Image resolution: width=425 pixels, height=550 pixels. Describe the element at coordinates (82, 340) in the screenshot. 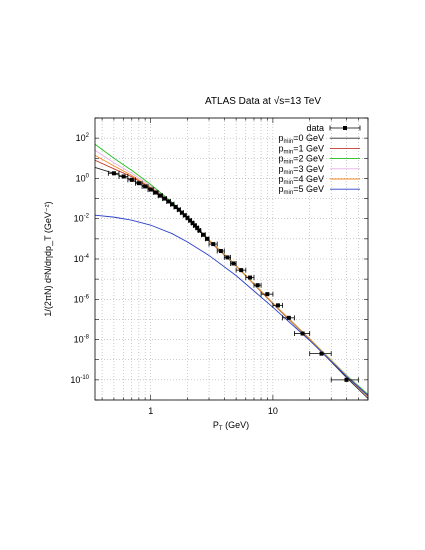

I see `y-tick-label: 10⁻⁸` at that location.